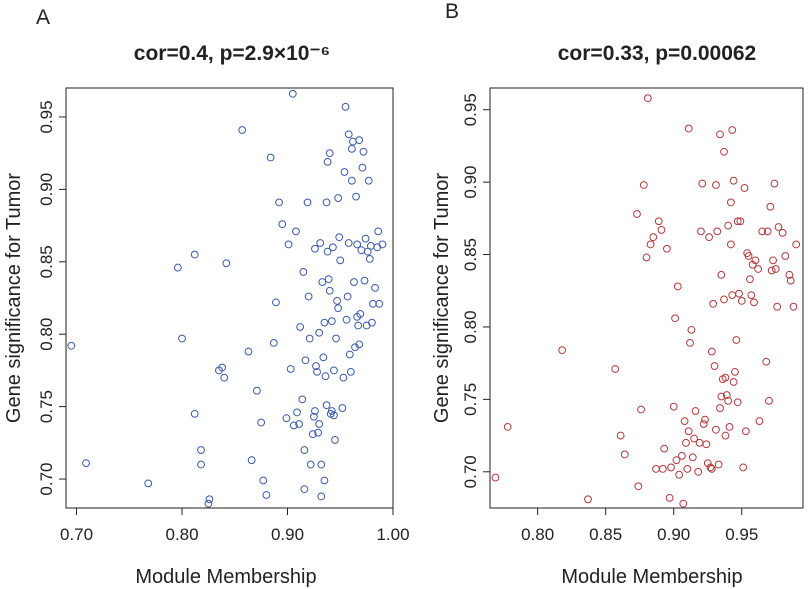 The image size is (809, 589). Describe the element at coordinates (232, 53) in the screenshot. I see `panel-a-title: cor=0.4, p=2.9×10⁻⁶` at that location.